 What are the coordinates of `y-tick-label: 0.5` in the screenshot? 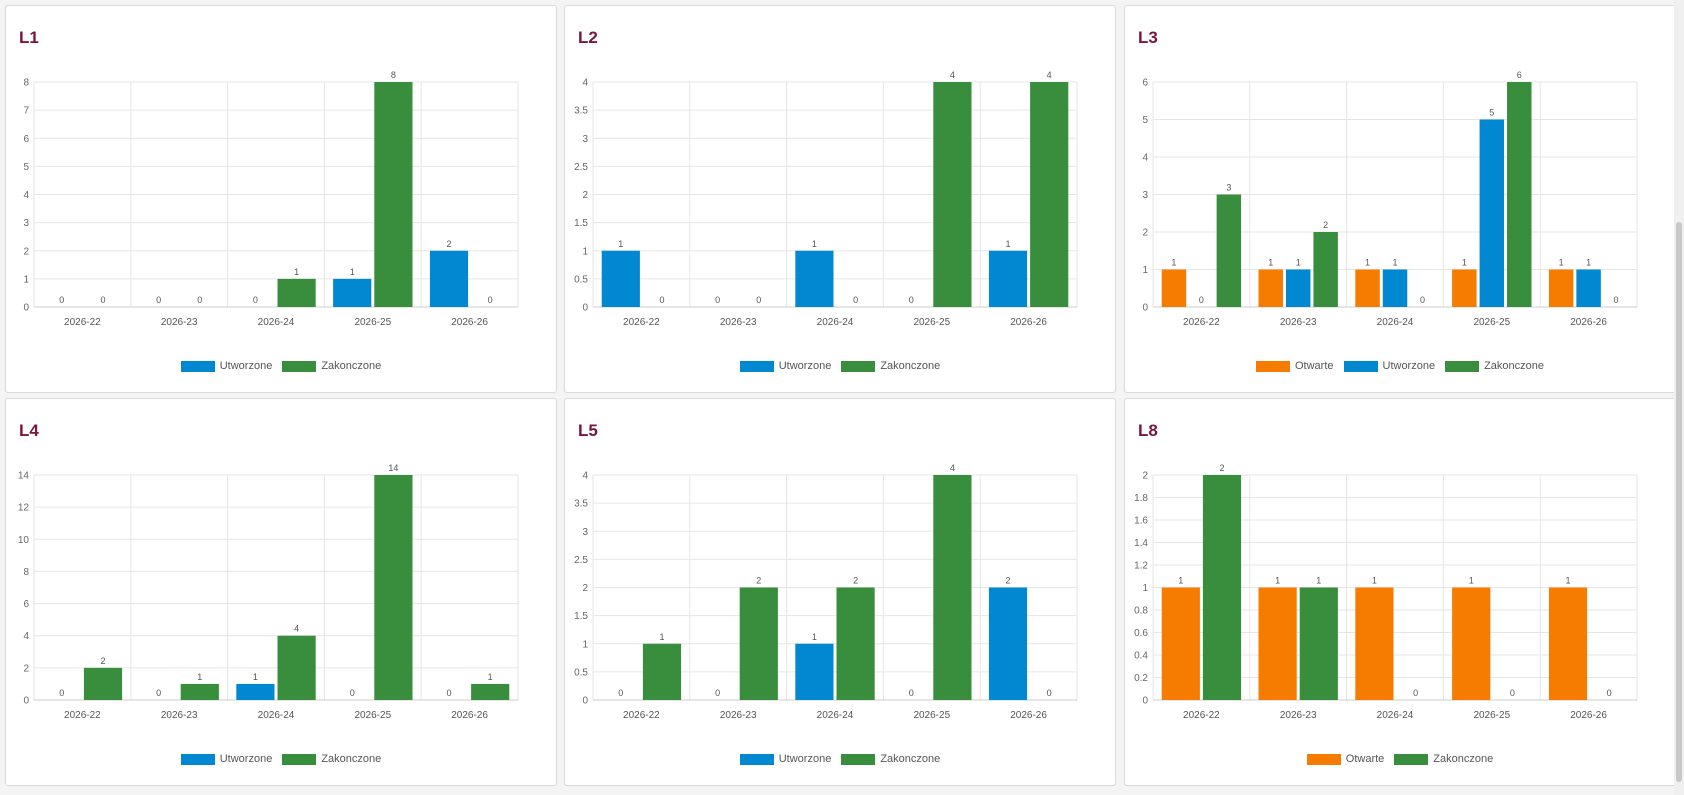 It's located at (581, 279).